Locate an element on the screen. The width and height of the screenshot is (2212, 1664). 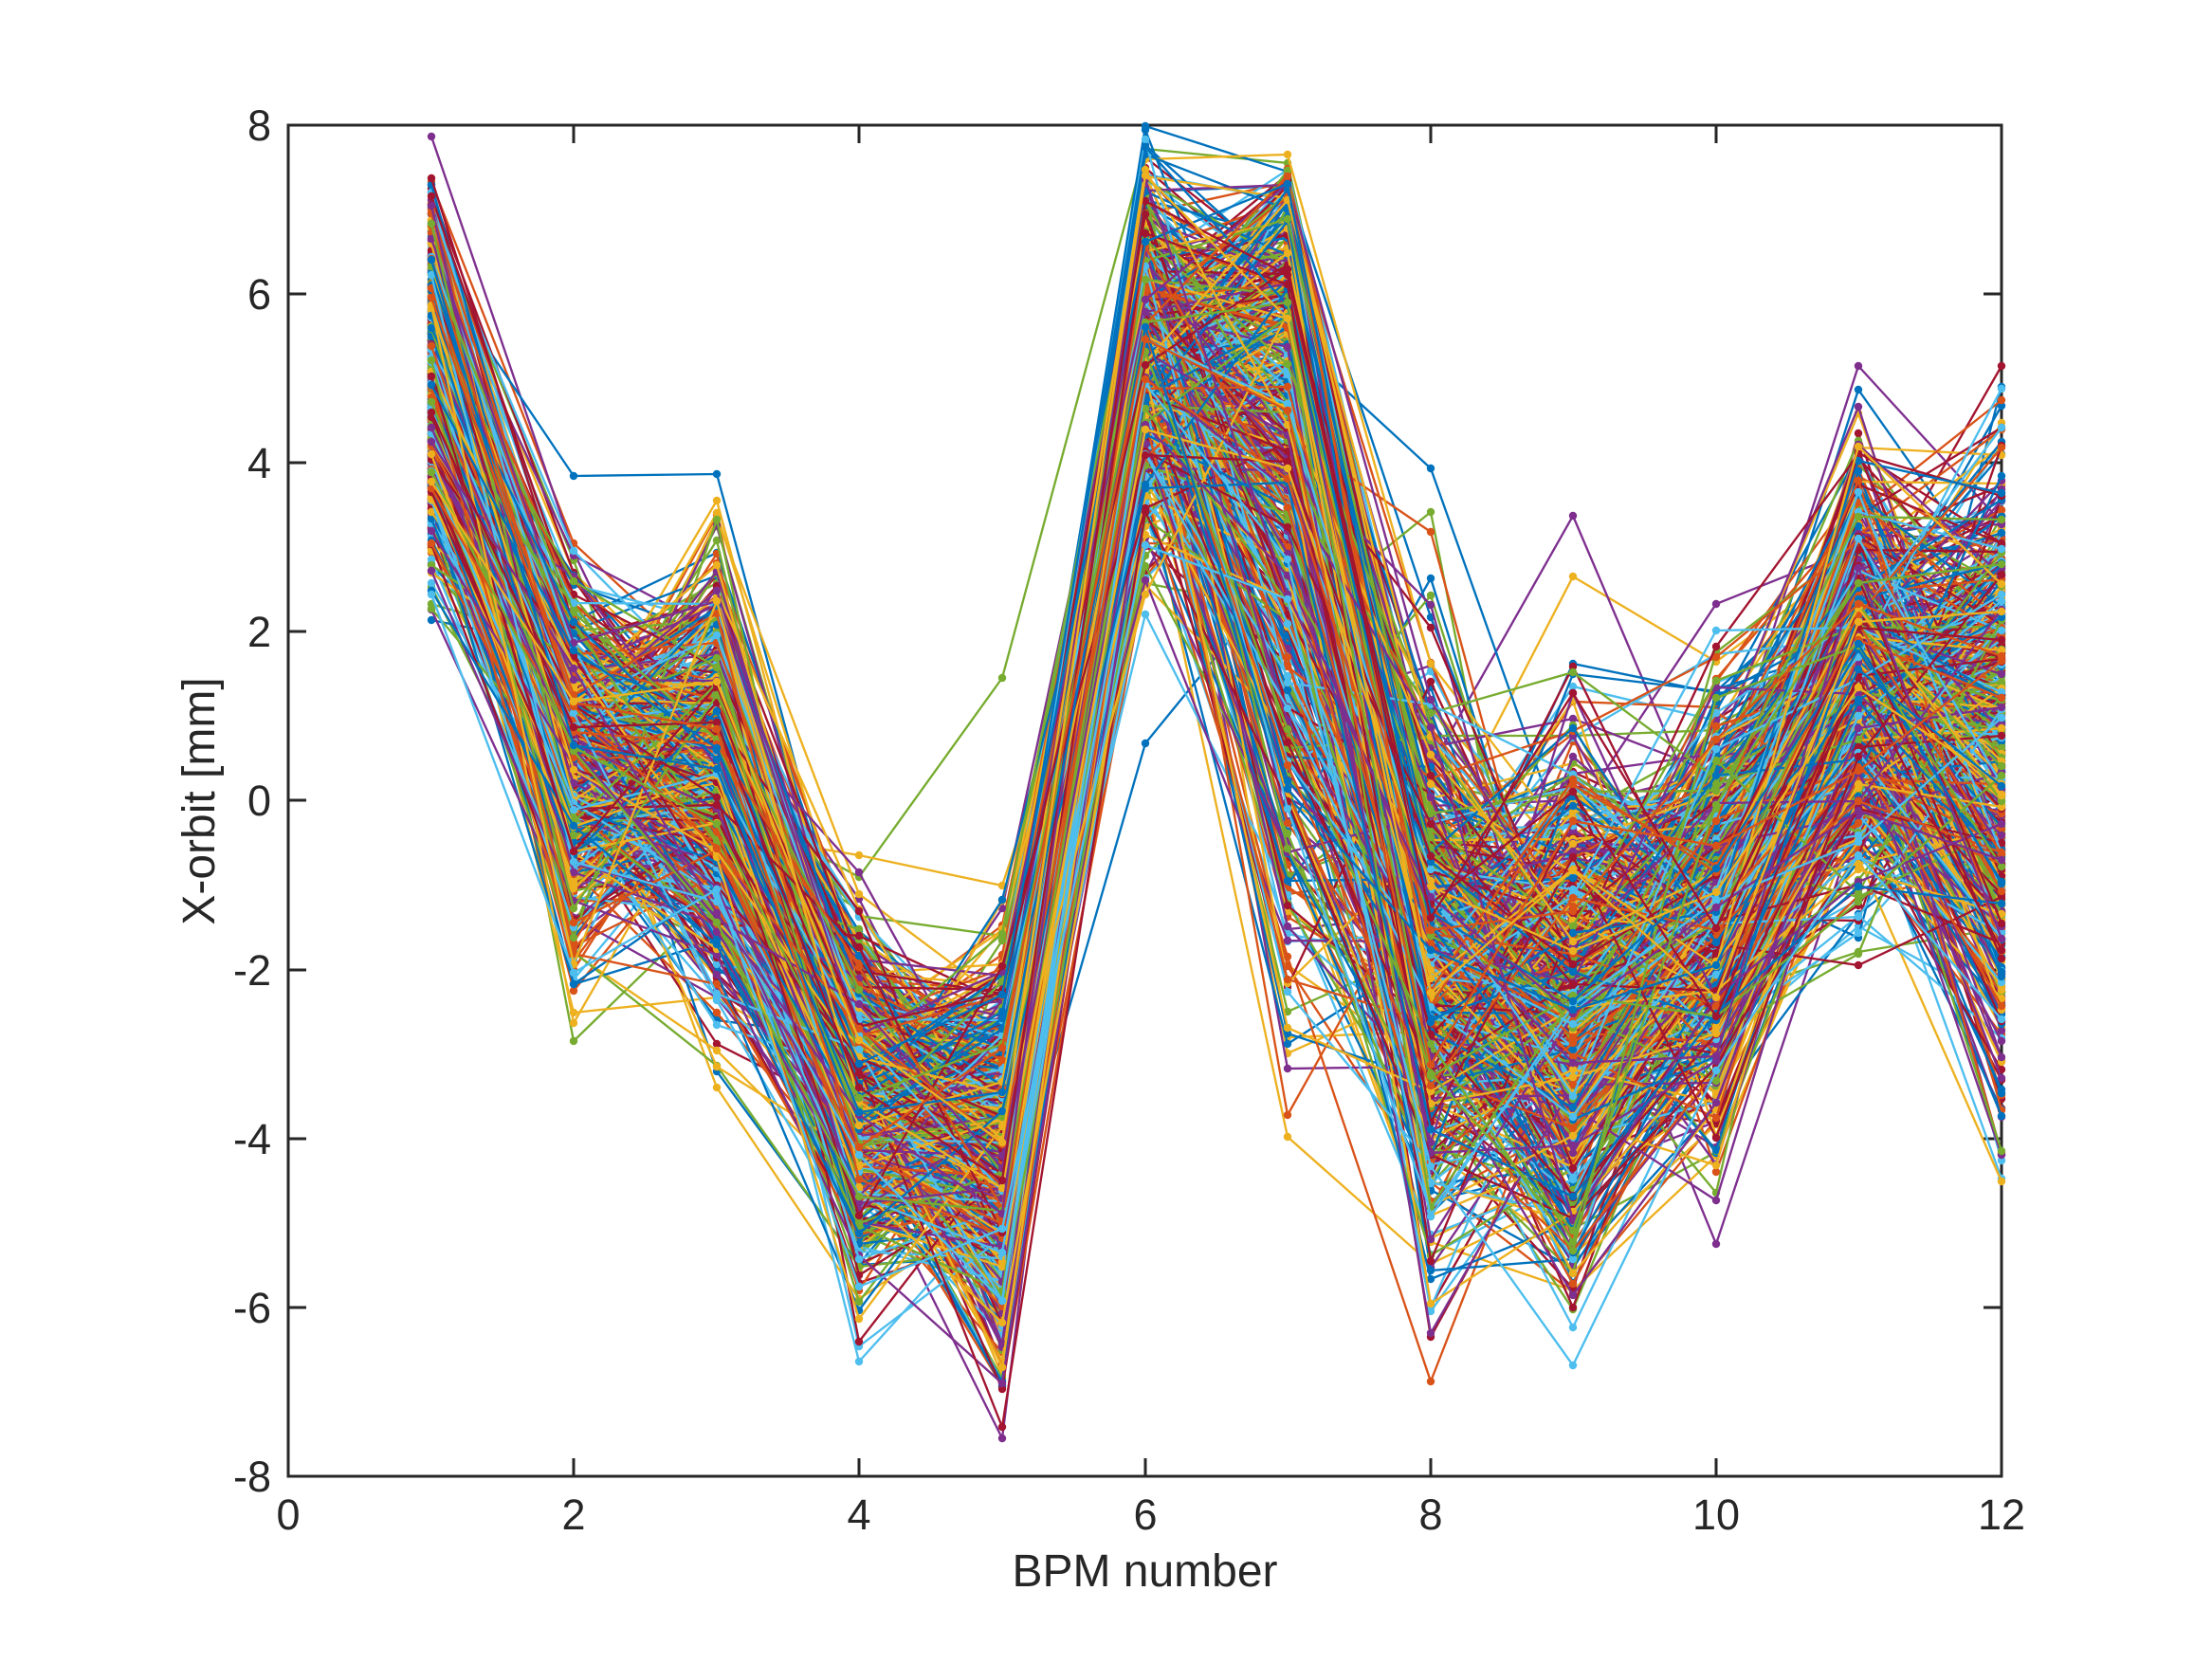
svg-text: -8 is located at coordinates (252, 1477).